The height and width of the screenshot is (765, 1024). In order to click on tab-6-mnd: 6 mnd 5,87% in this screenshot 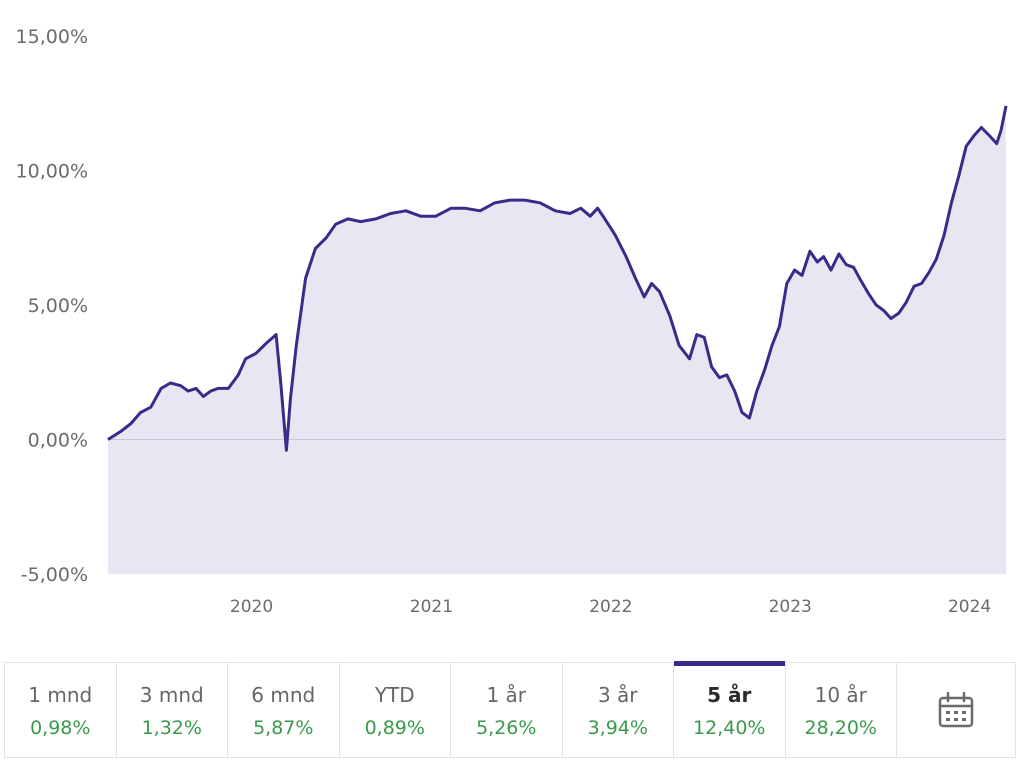, I will do `click(284, 710)`.